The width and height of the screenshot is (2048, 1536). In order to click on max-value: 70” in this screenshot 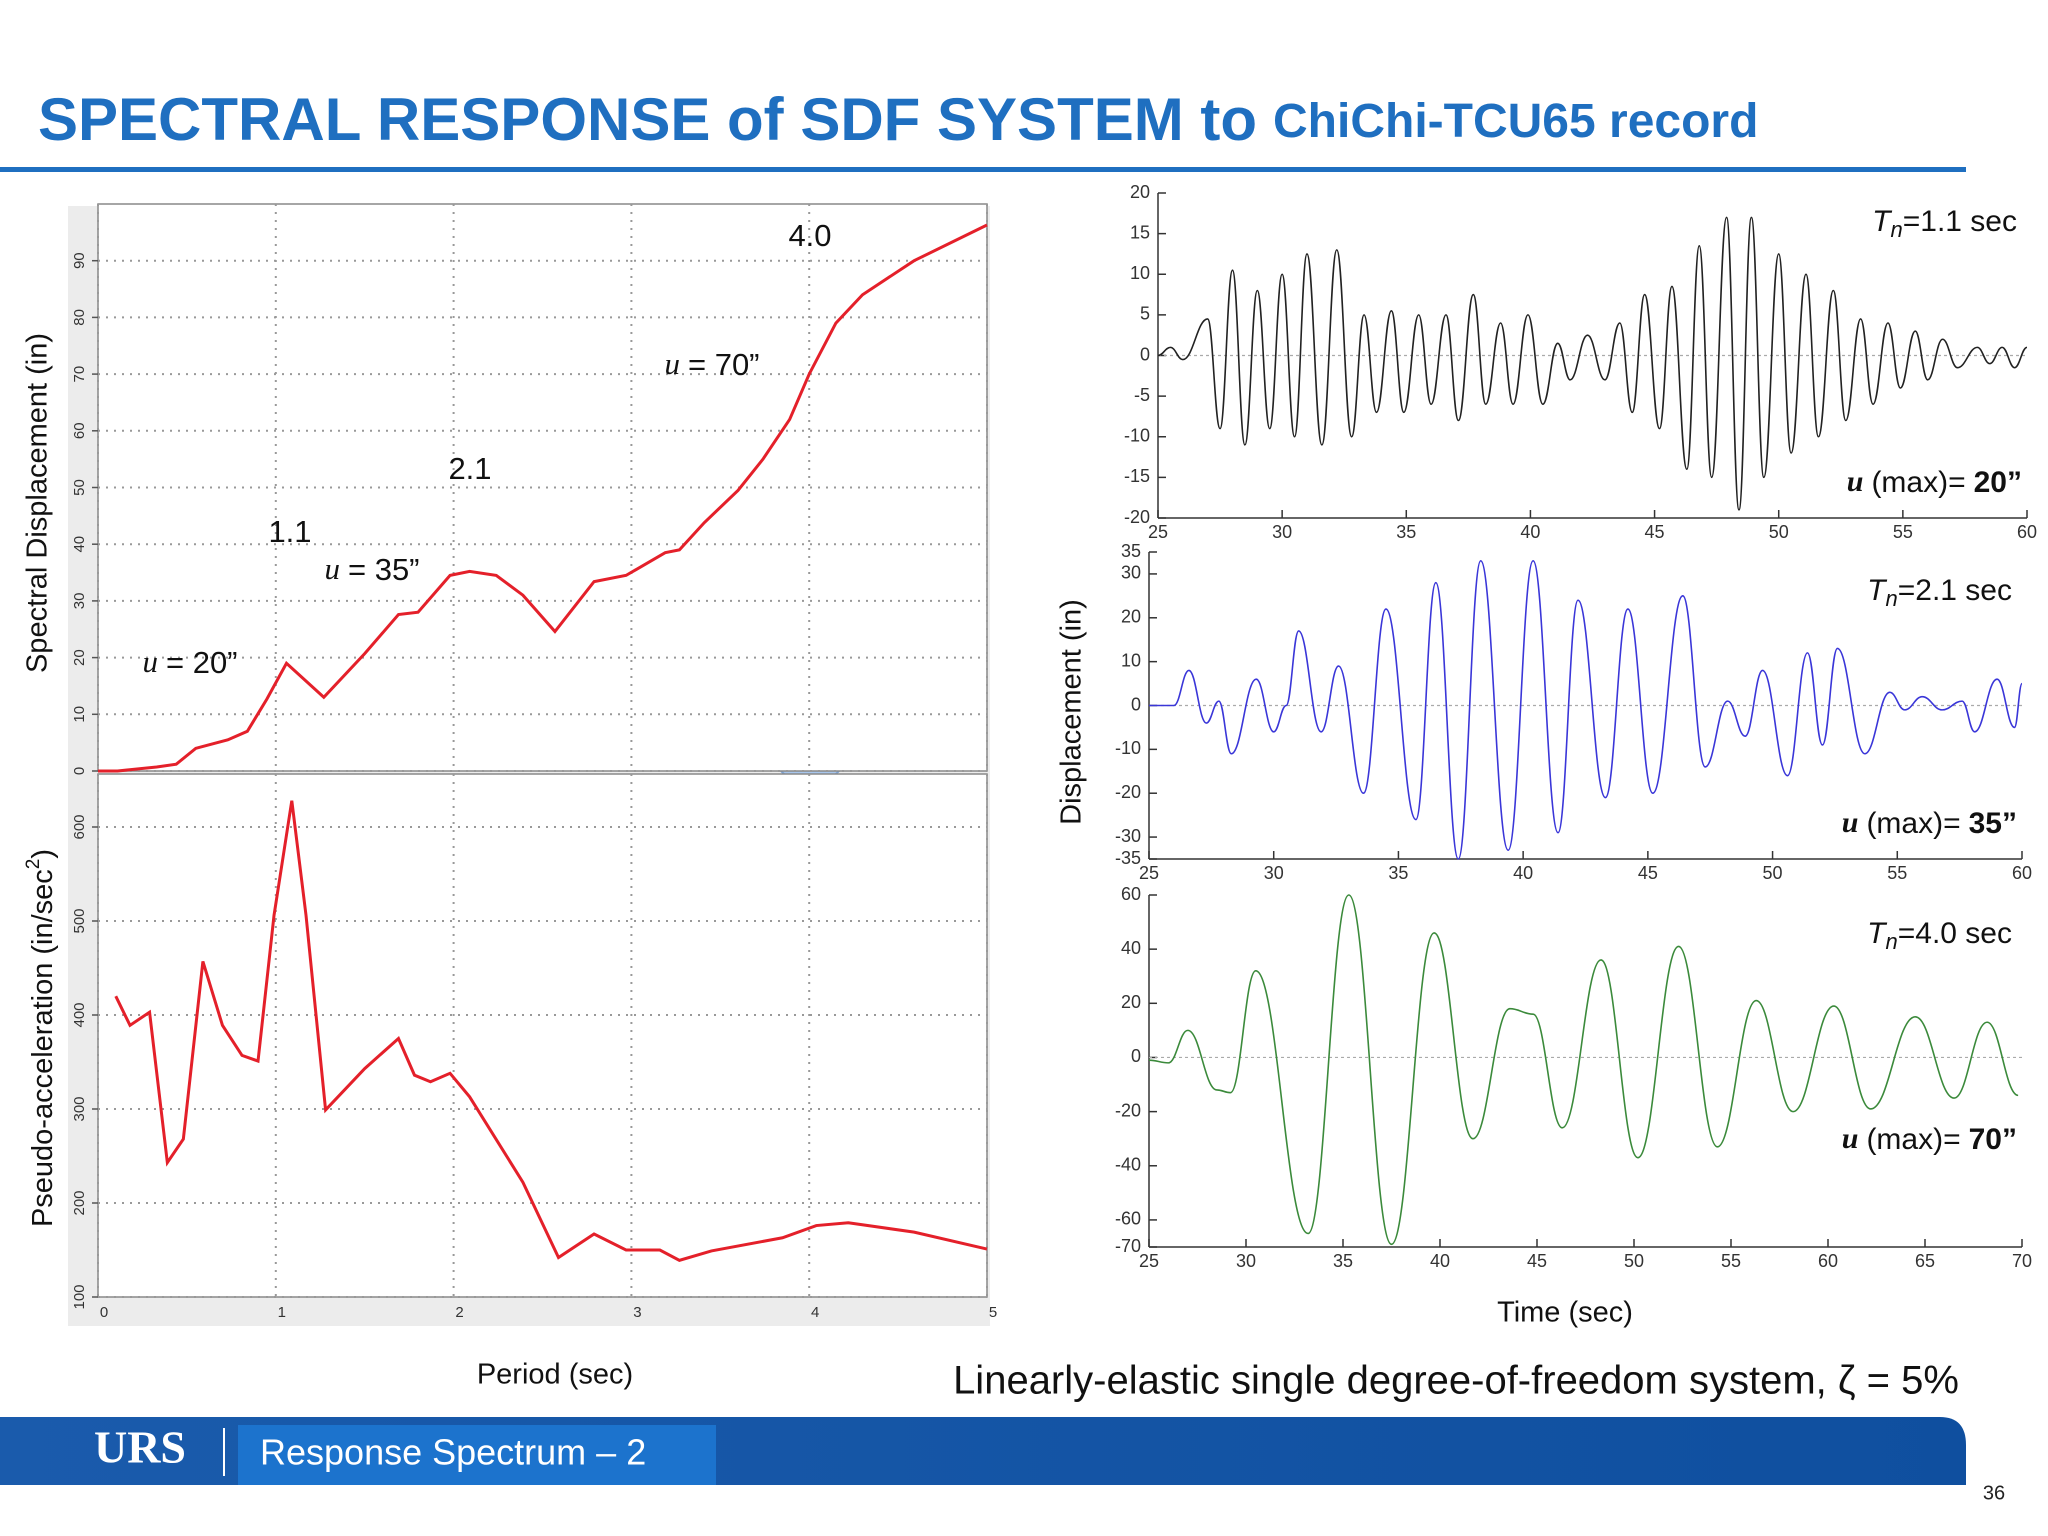, I will do `click(1993, 1139)`.